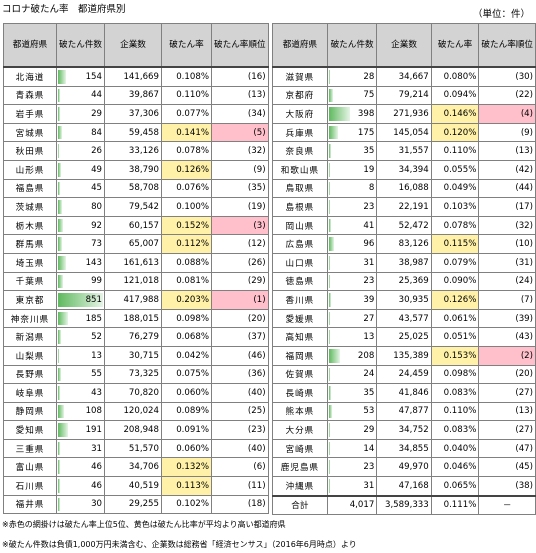 Image resolution: width=536 pixels, height=553 pixels. What do you see at coordinates (369, 374) in the screenshot?
I see `count-value: 24` at bounding box center [369, 374].